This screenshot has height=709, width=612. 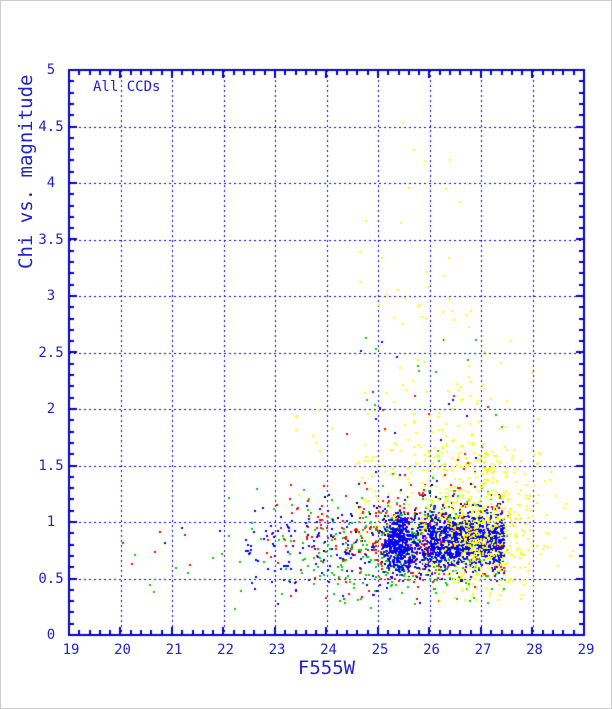 I want to click on y-tick-label: 4, so click(x=51, y=183).